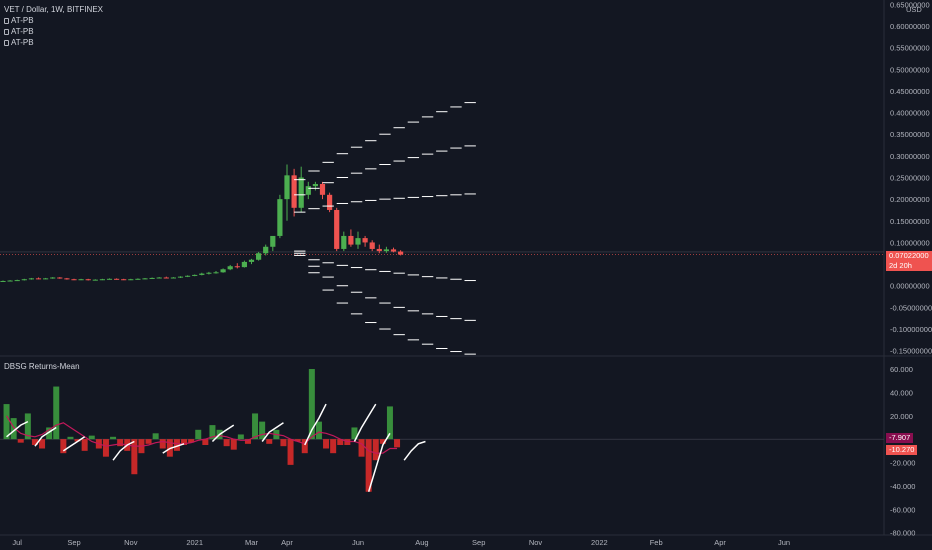 The height and width of the screenshot is (550, 932). I want to click on mean-line, so click(202, 434).